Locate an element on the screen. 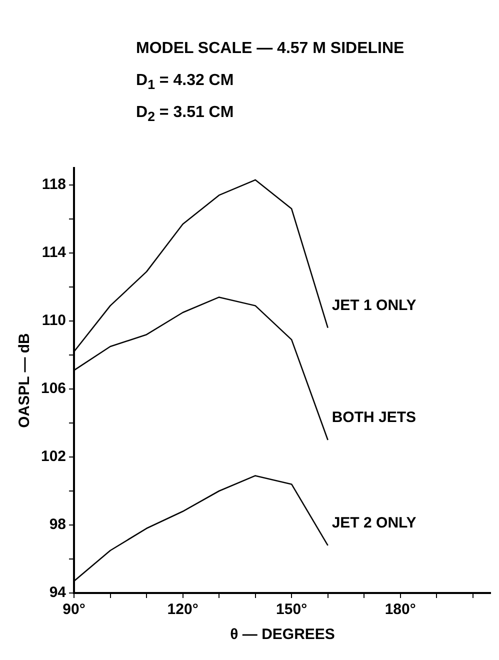 The width and height of the screenshot is (499, 660). x-axis-title: θ — DEGREES is located at coordinates (282, 635).